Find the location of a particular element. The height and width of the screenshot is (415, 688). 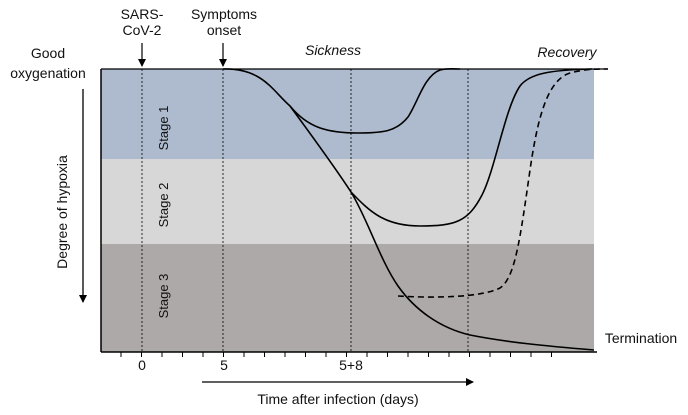

sars-label-line1: SARS- is located at coordinates (142, 14).